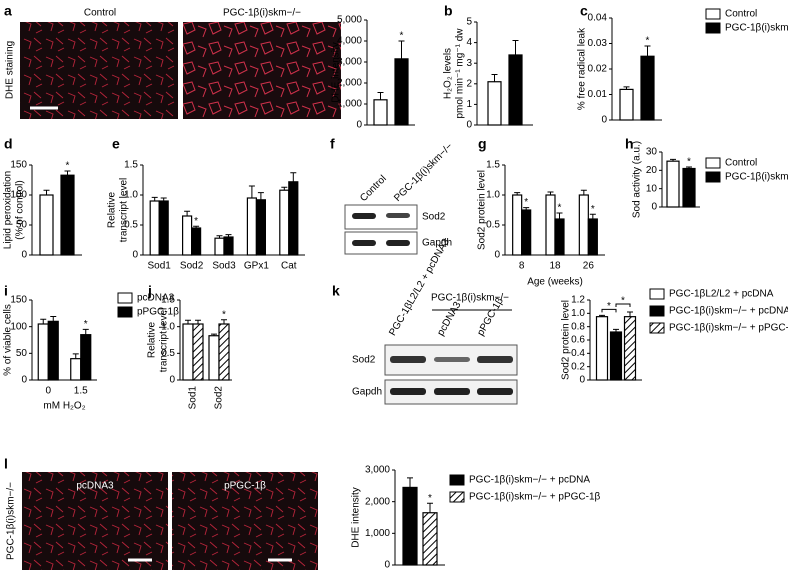  I want to click on panel-letter: h, so click(629, 144).